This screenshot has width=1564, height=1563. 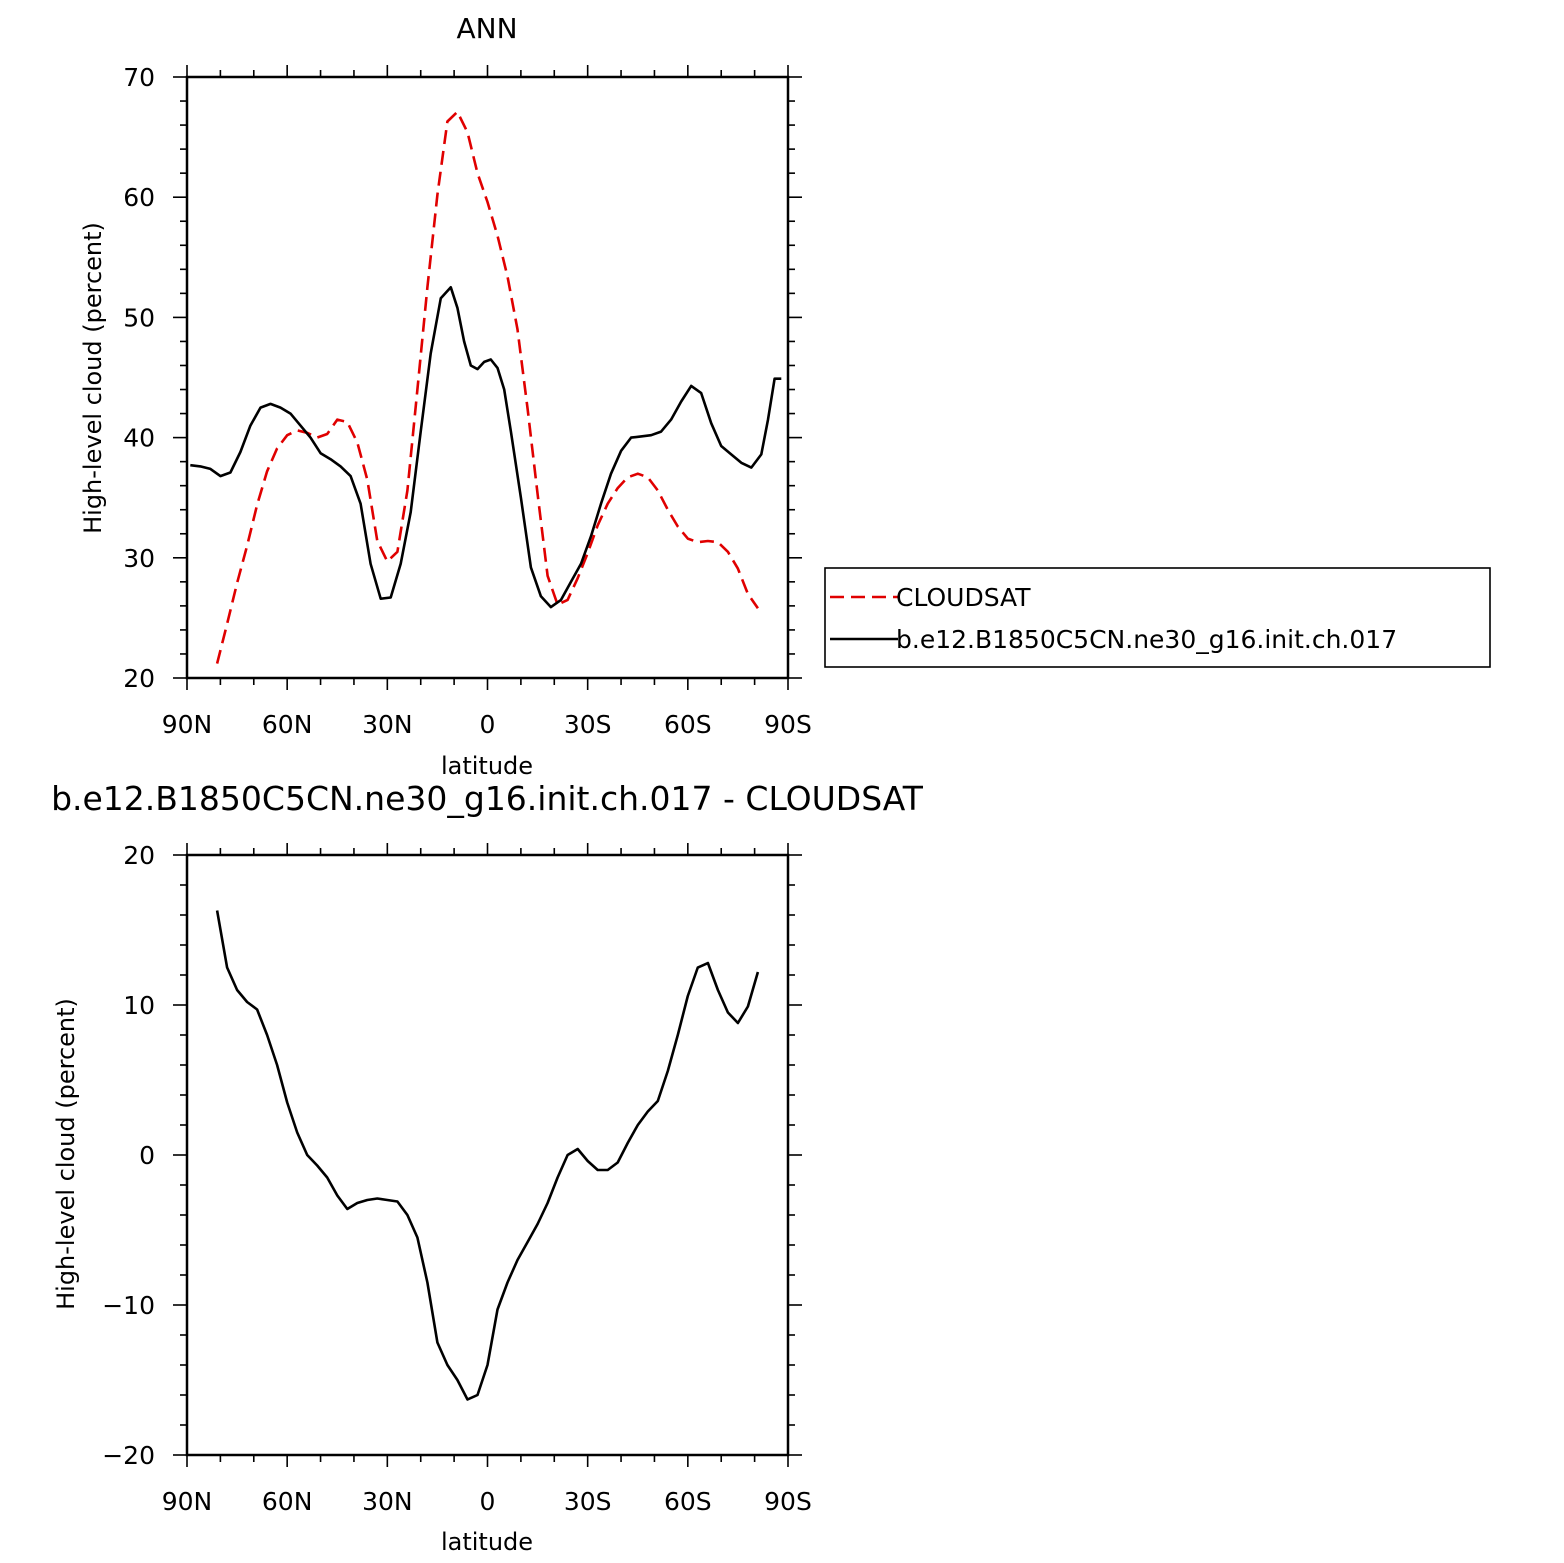 What do you see at coordinates (128, 1455) in the screenshot?
I see `difference-y-tick-label: −20` at bounding box center [128, 1455].